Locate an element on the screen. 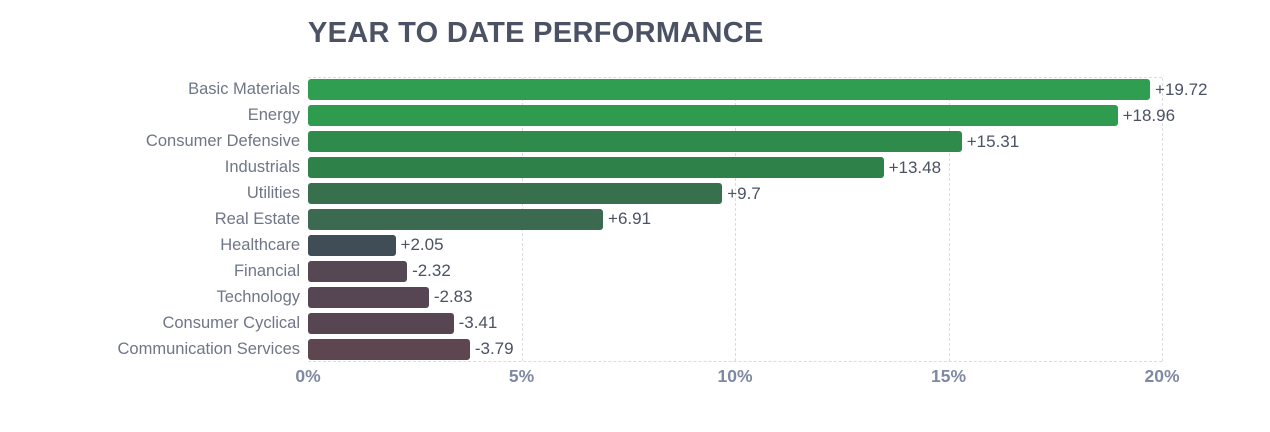 The height and width of the screenshot is (432, 1270). bar-financial is located at coordinates (358, 271).